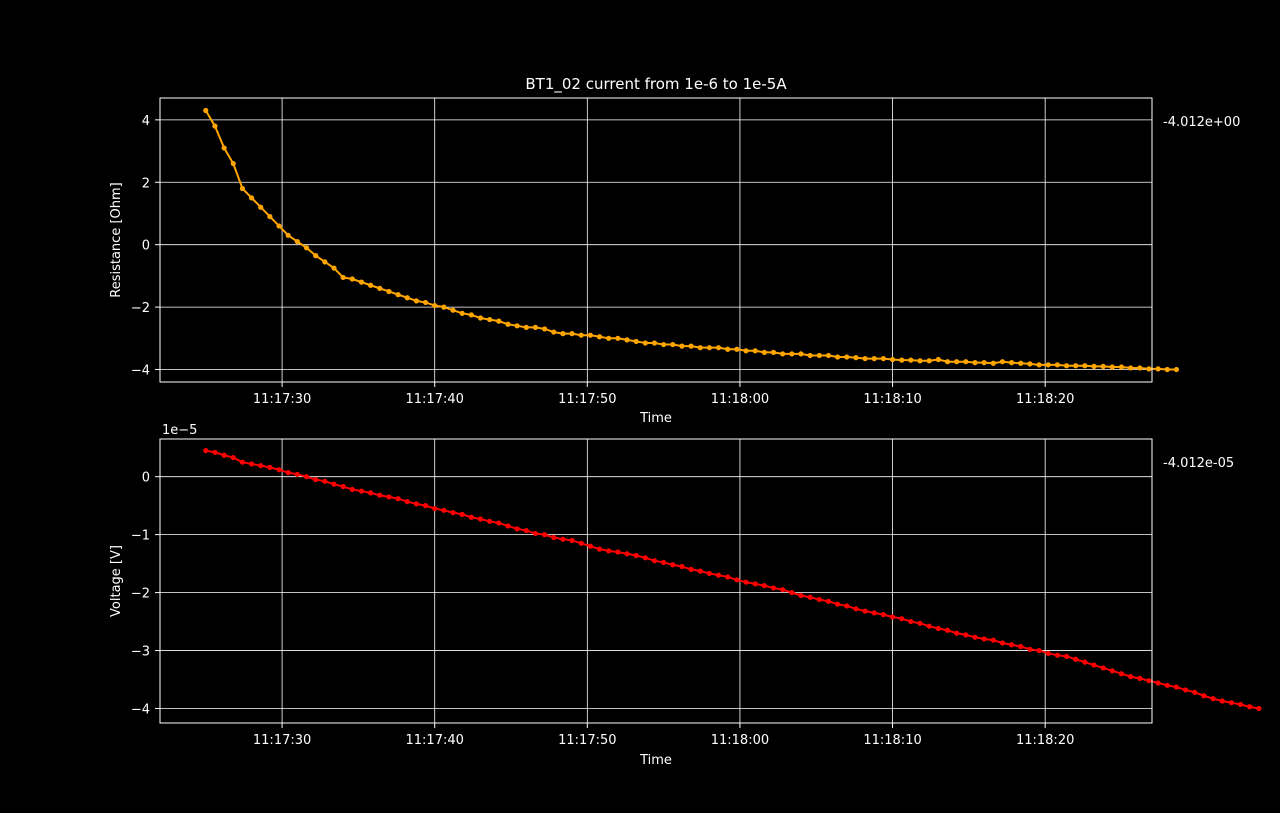  I want to click on voltage-x-tick-label: 11:18:20, so click(1045, 740).